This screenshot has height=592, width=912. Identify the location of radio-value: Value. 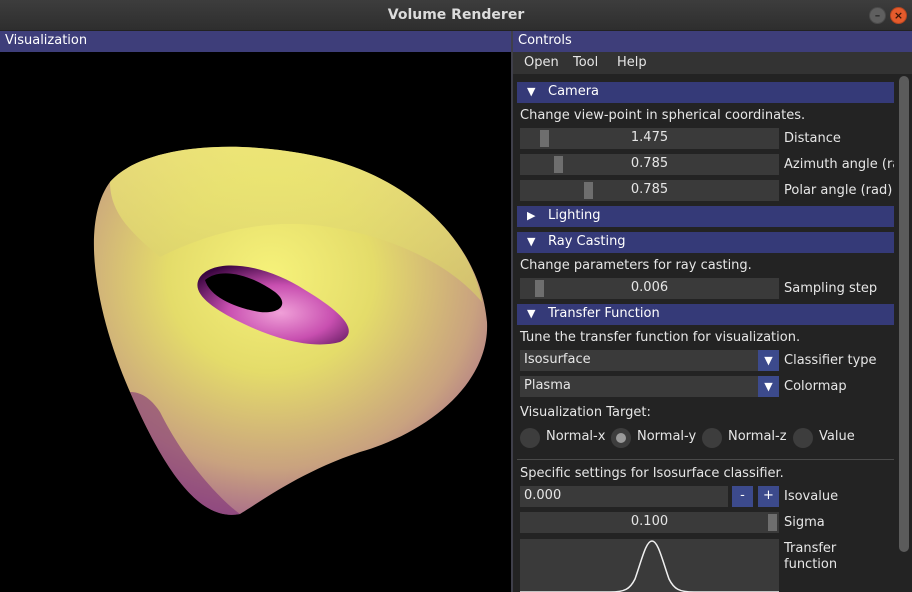
(828, 438).